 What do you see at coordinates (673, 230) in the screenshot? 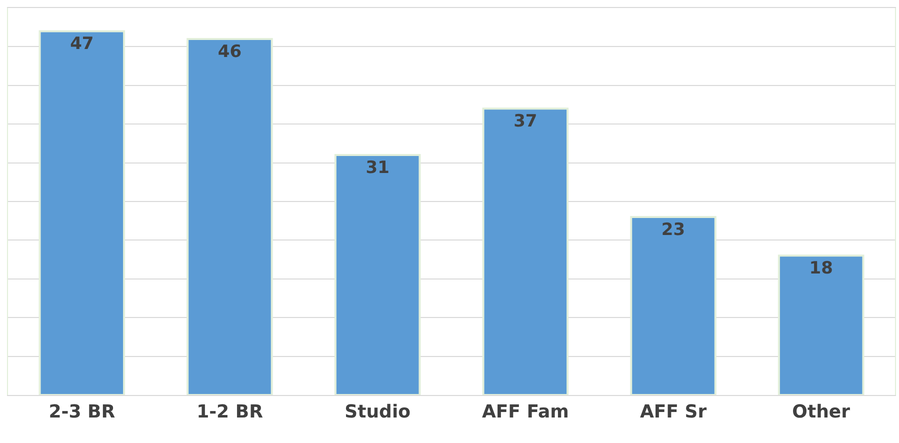
I see `data-label: 23` at bounding box center [673, 230].